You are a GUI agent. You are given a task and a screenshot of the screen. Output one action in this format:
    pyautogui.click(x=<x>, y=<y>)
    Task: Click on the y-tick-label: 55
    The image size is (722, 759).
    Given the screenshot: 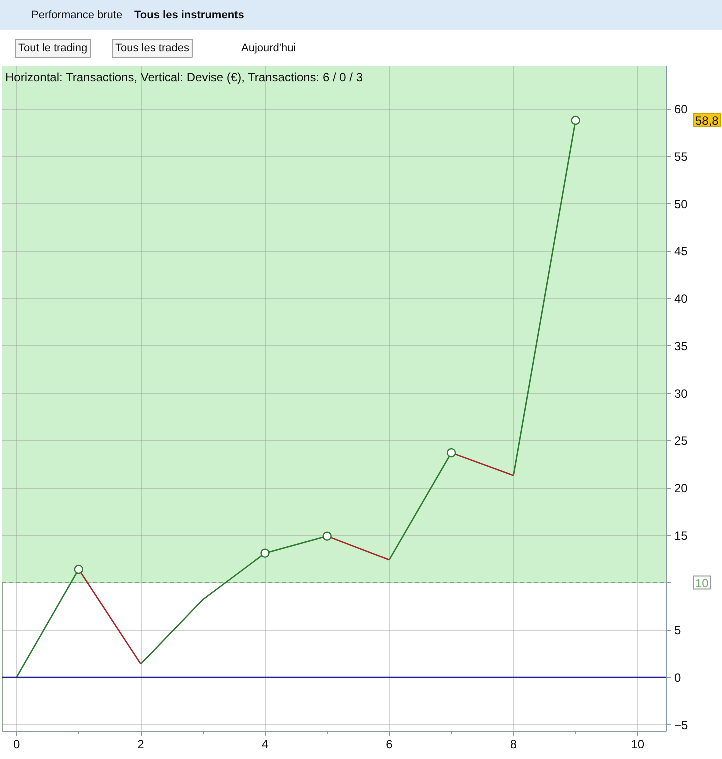 What is the action you would take?
    pyautogui.click(x=681, y=157)
    